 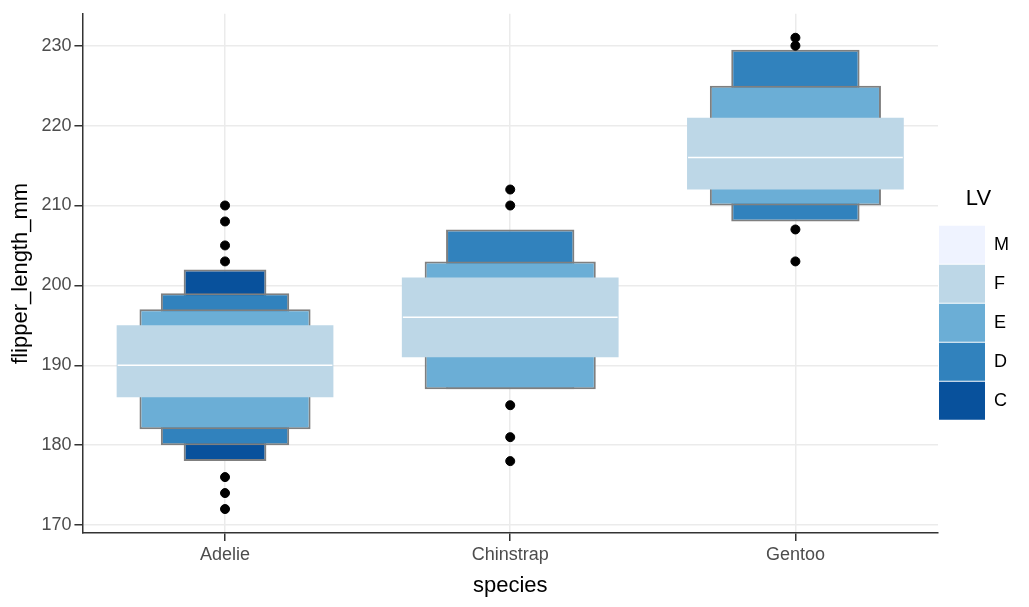 What do you see at coordinates (56, 44) in the screenshot?
I see `y-tick-label: 230` at bounding box center [56, 44].